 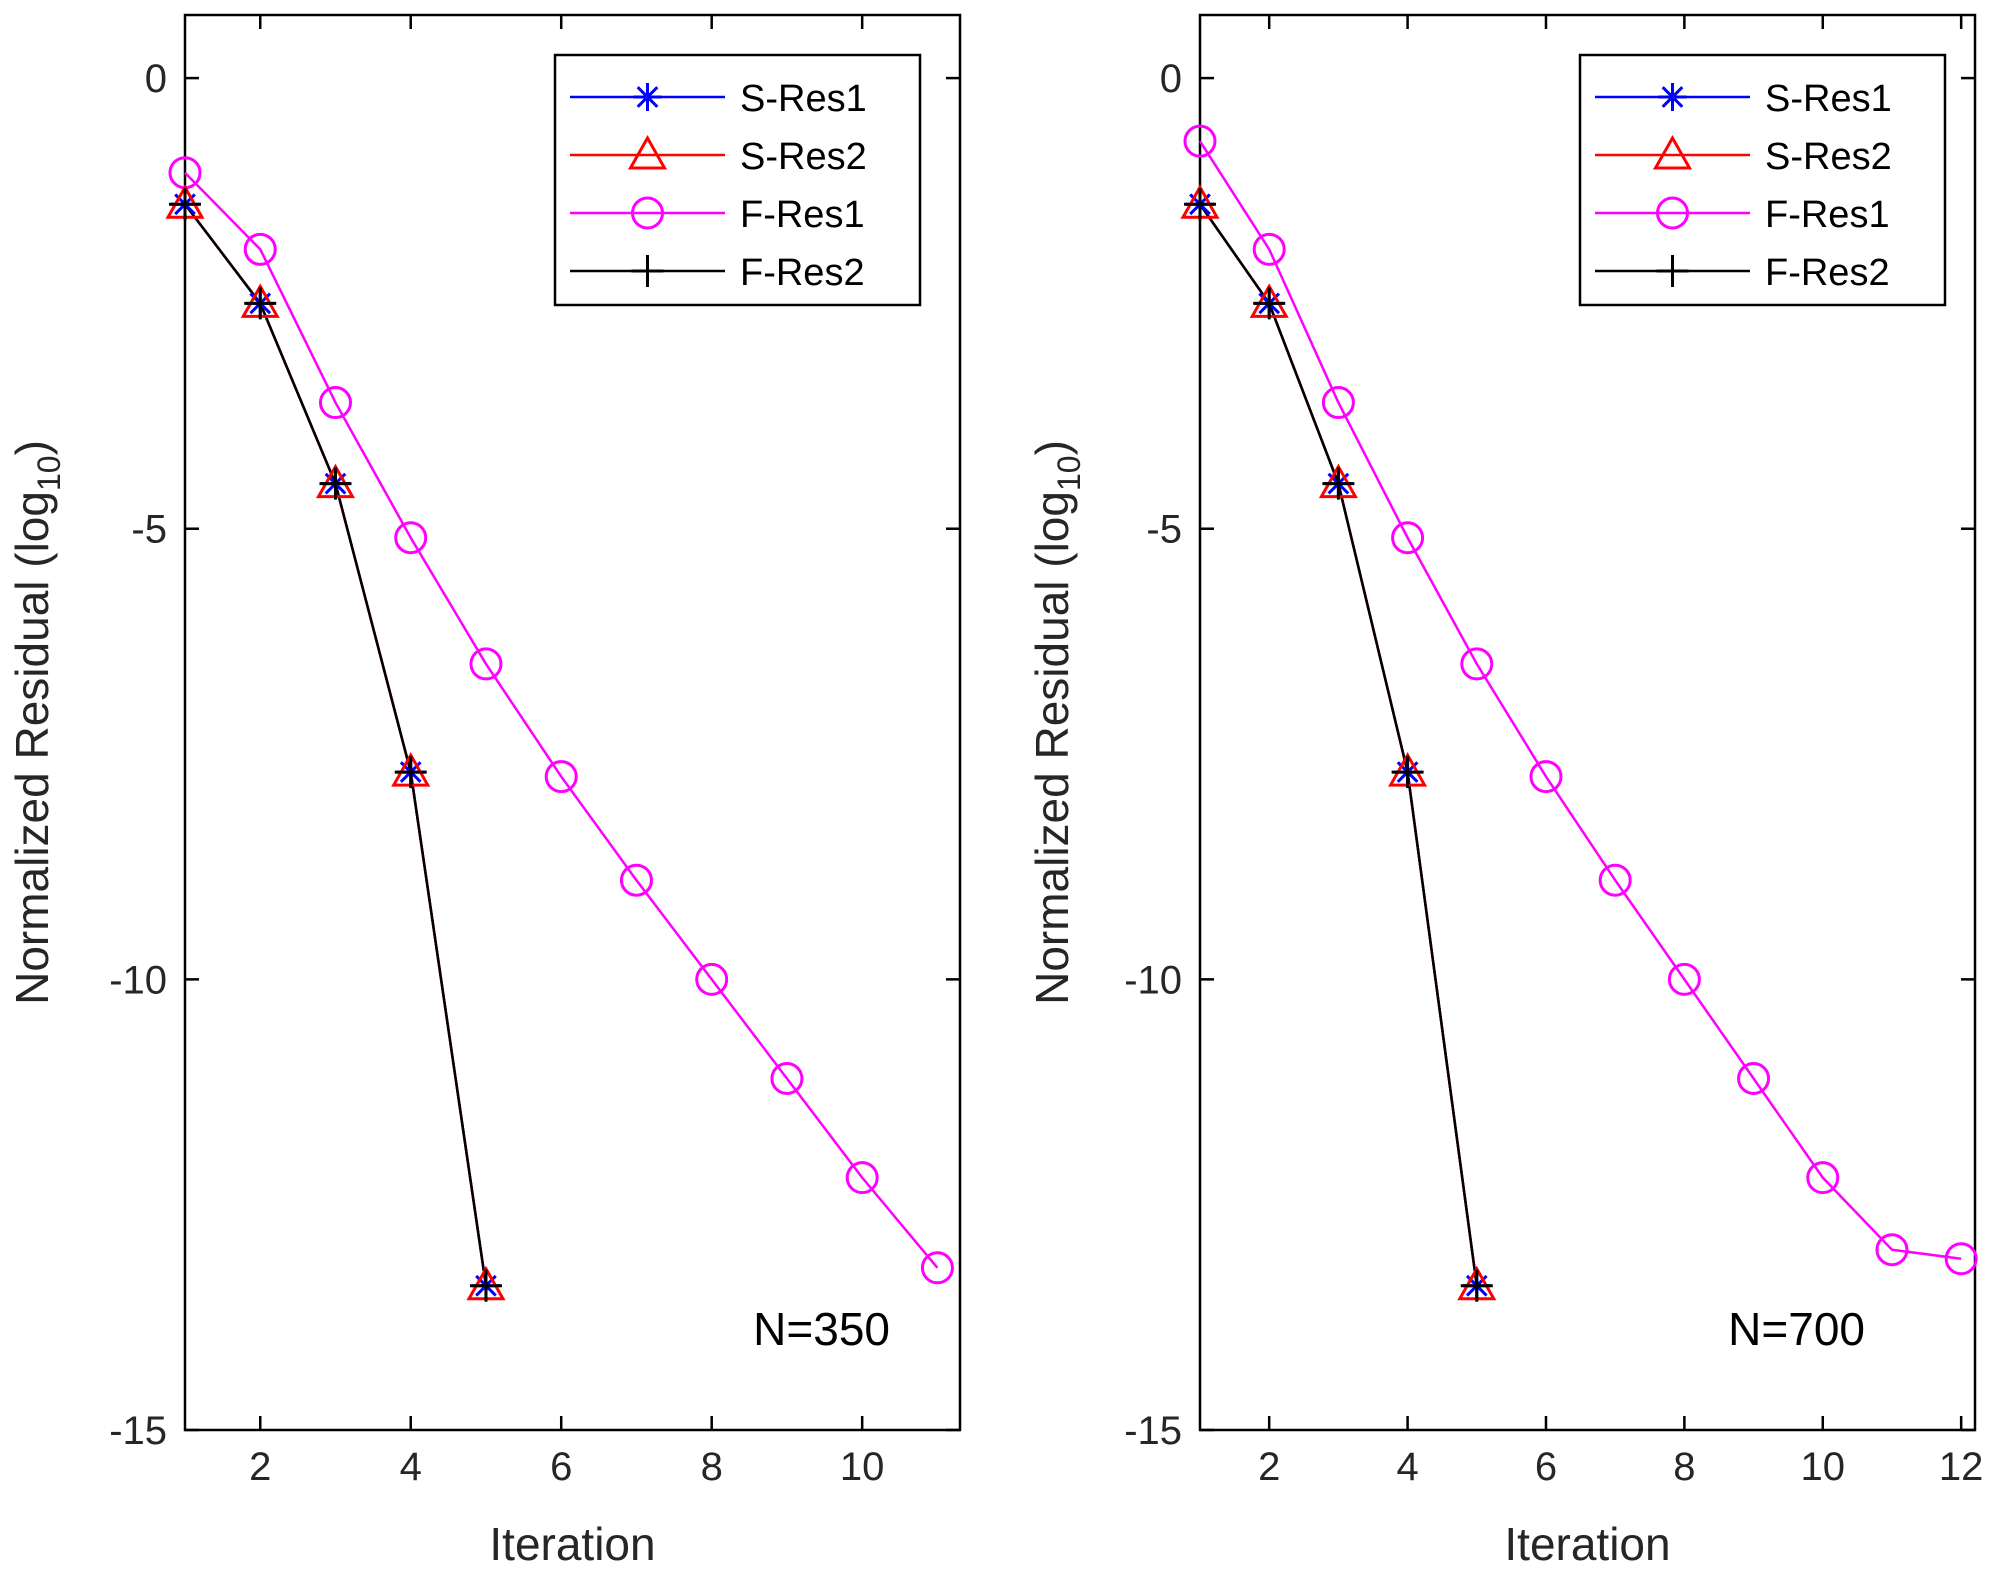 What do you see at coordinates (1796, 1329) in the screenshot?
I see `annotation-label: N=700` at bounding box center [1796, 1329].